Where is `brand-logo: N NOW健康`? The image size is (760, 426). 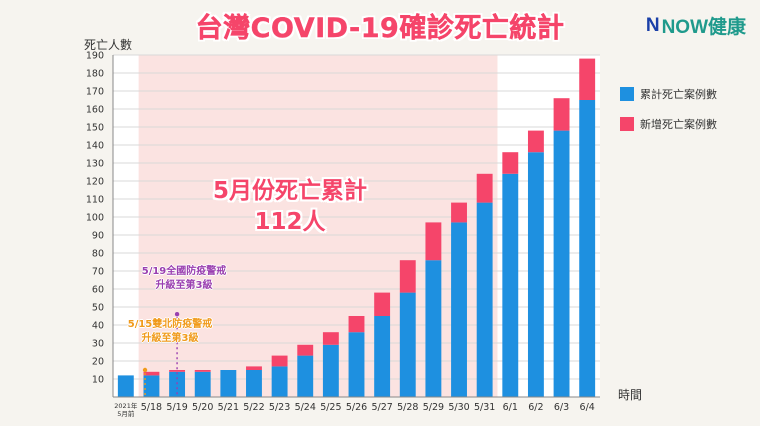 brand-logo: N NOW健康 is located at coordinates (696, 25).